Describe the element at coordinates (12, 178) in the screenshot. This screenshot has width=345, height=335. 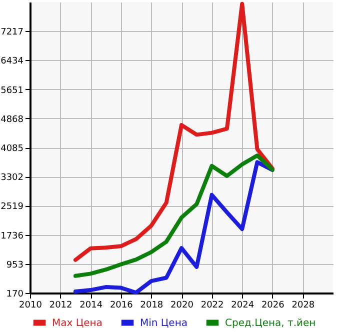
I see `y-tick-label: 3302` at that location.